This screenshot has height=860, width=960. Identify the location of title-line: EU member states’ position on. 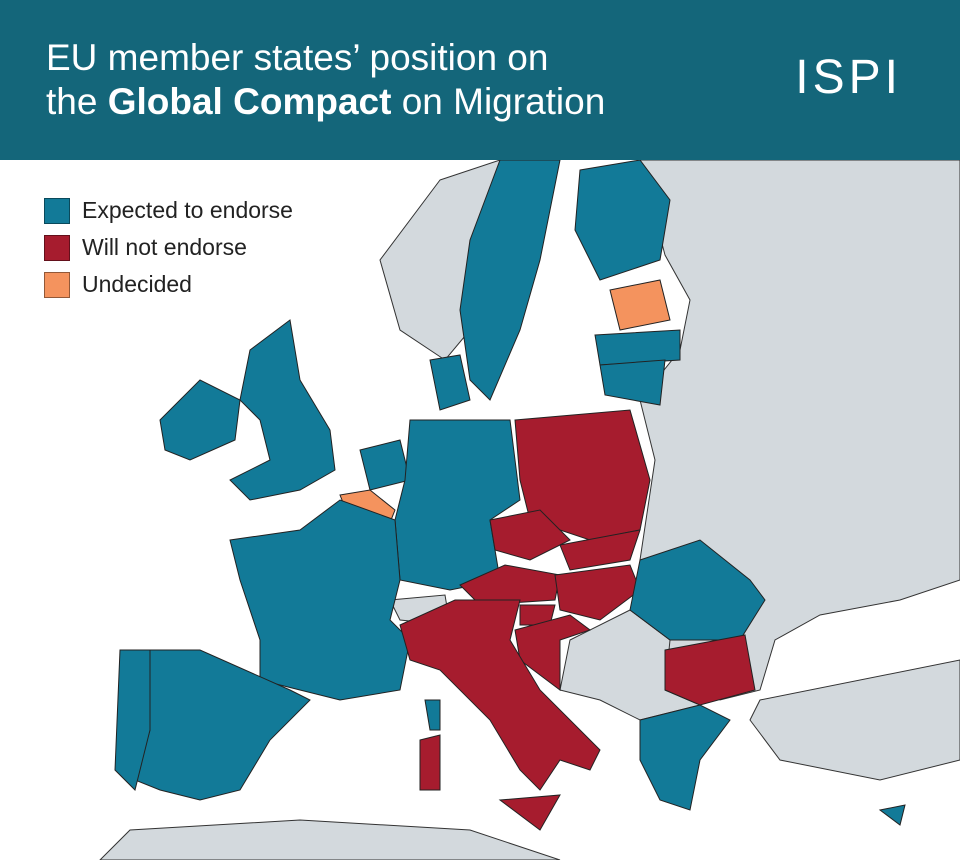
(297, 57).